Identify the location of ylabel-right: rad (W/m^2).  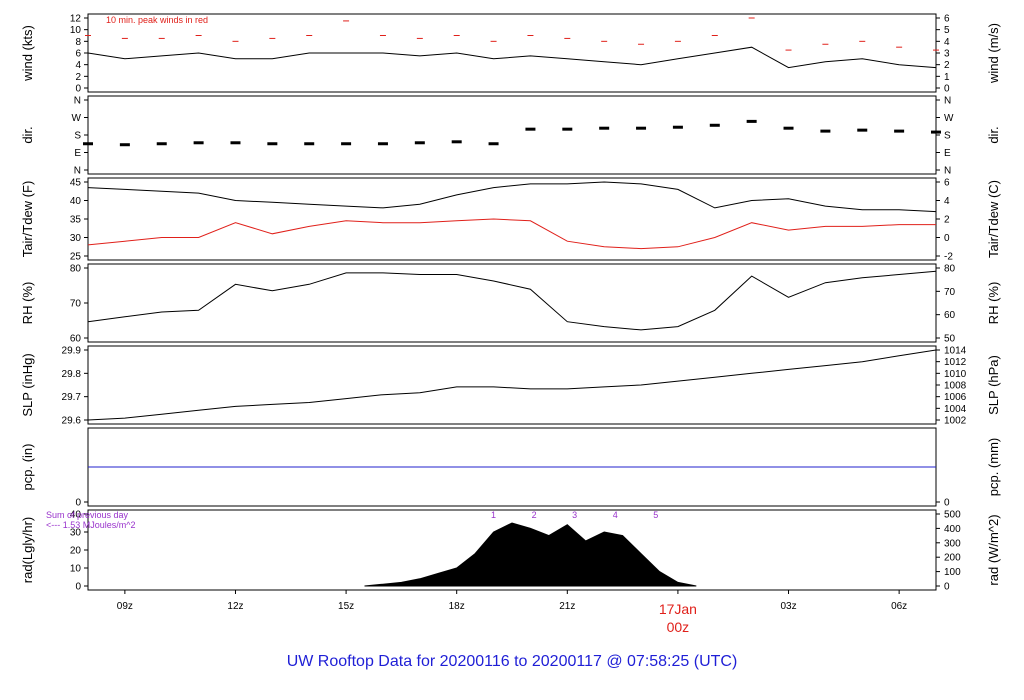
(993, 549).